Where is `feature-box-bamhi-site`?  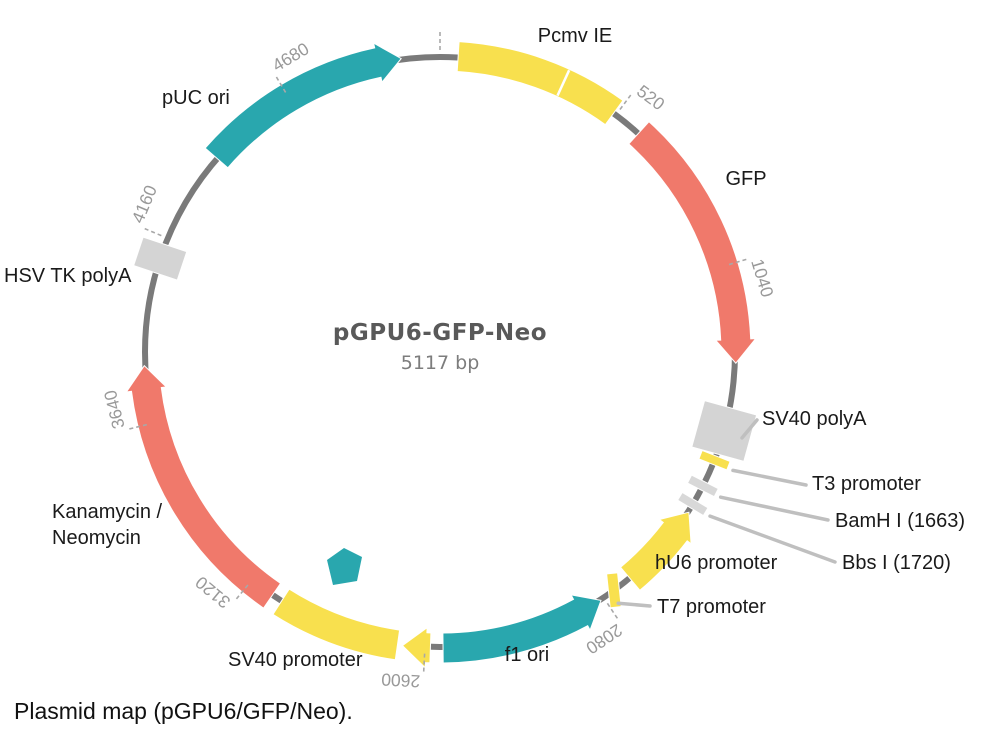 feature-box-bamhi-site is located at coordinates (702, 486).